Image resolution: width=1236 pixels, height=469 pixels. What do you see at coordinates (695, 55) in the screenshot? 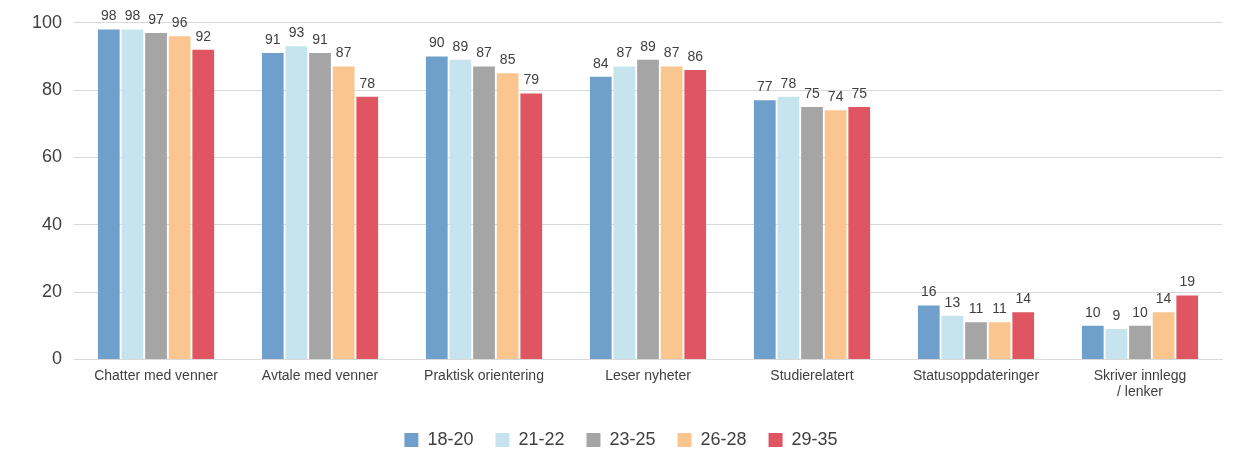
I see `data-label: 86` at bounding box center [695, 55].